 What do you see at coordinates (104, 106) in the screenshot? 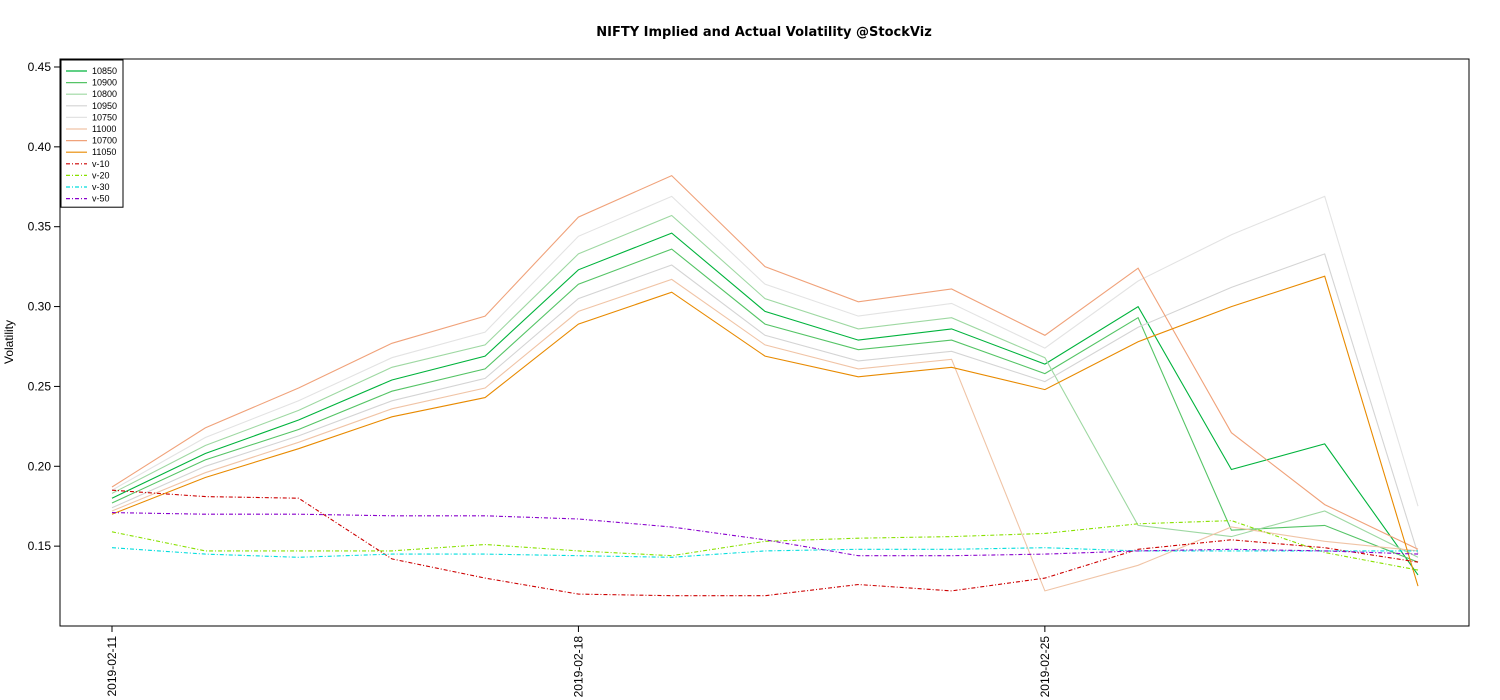
I see `legend-label: 10950` at bounding box center [104, 106].